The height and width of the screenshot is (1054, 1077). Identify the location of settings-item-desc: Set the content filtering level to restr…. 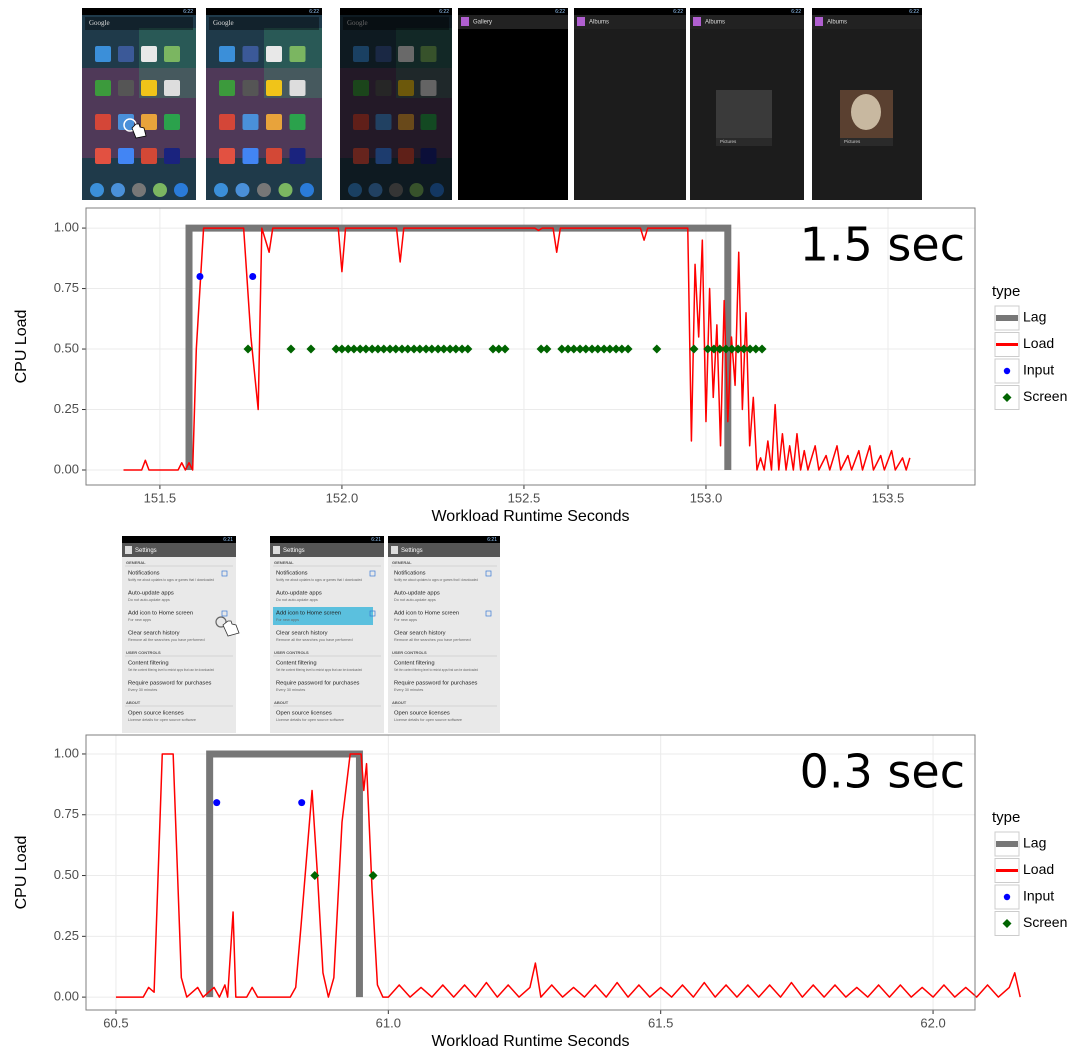
(171, 670).